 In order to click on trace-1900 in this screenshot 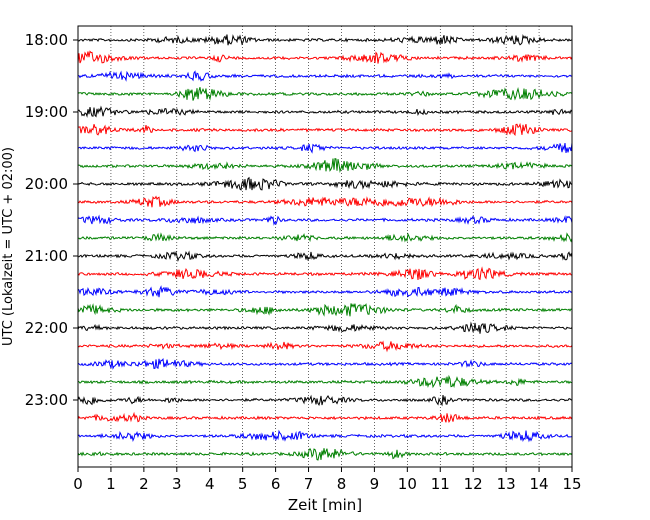, I will do `click(325, 111)`.